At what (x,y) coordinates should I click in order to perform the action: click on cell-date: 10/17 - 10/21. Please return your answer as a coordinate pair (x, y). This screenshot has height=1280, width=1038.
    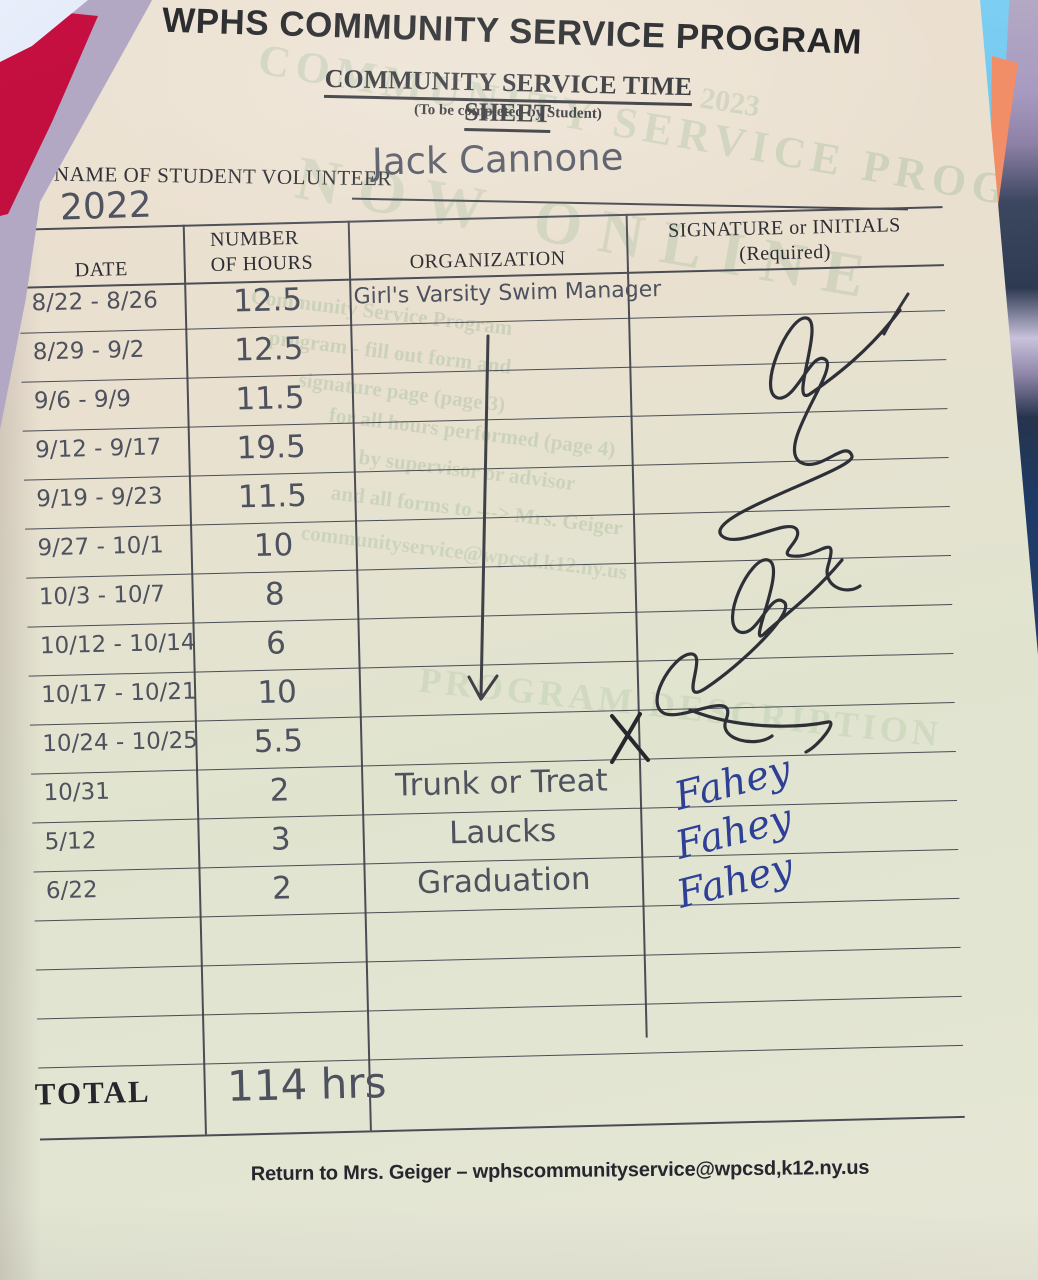
    Looking at the image, I should click on (118, 693).